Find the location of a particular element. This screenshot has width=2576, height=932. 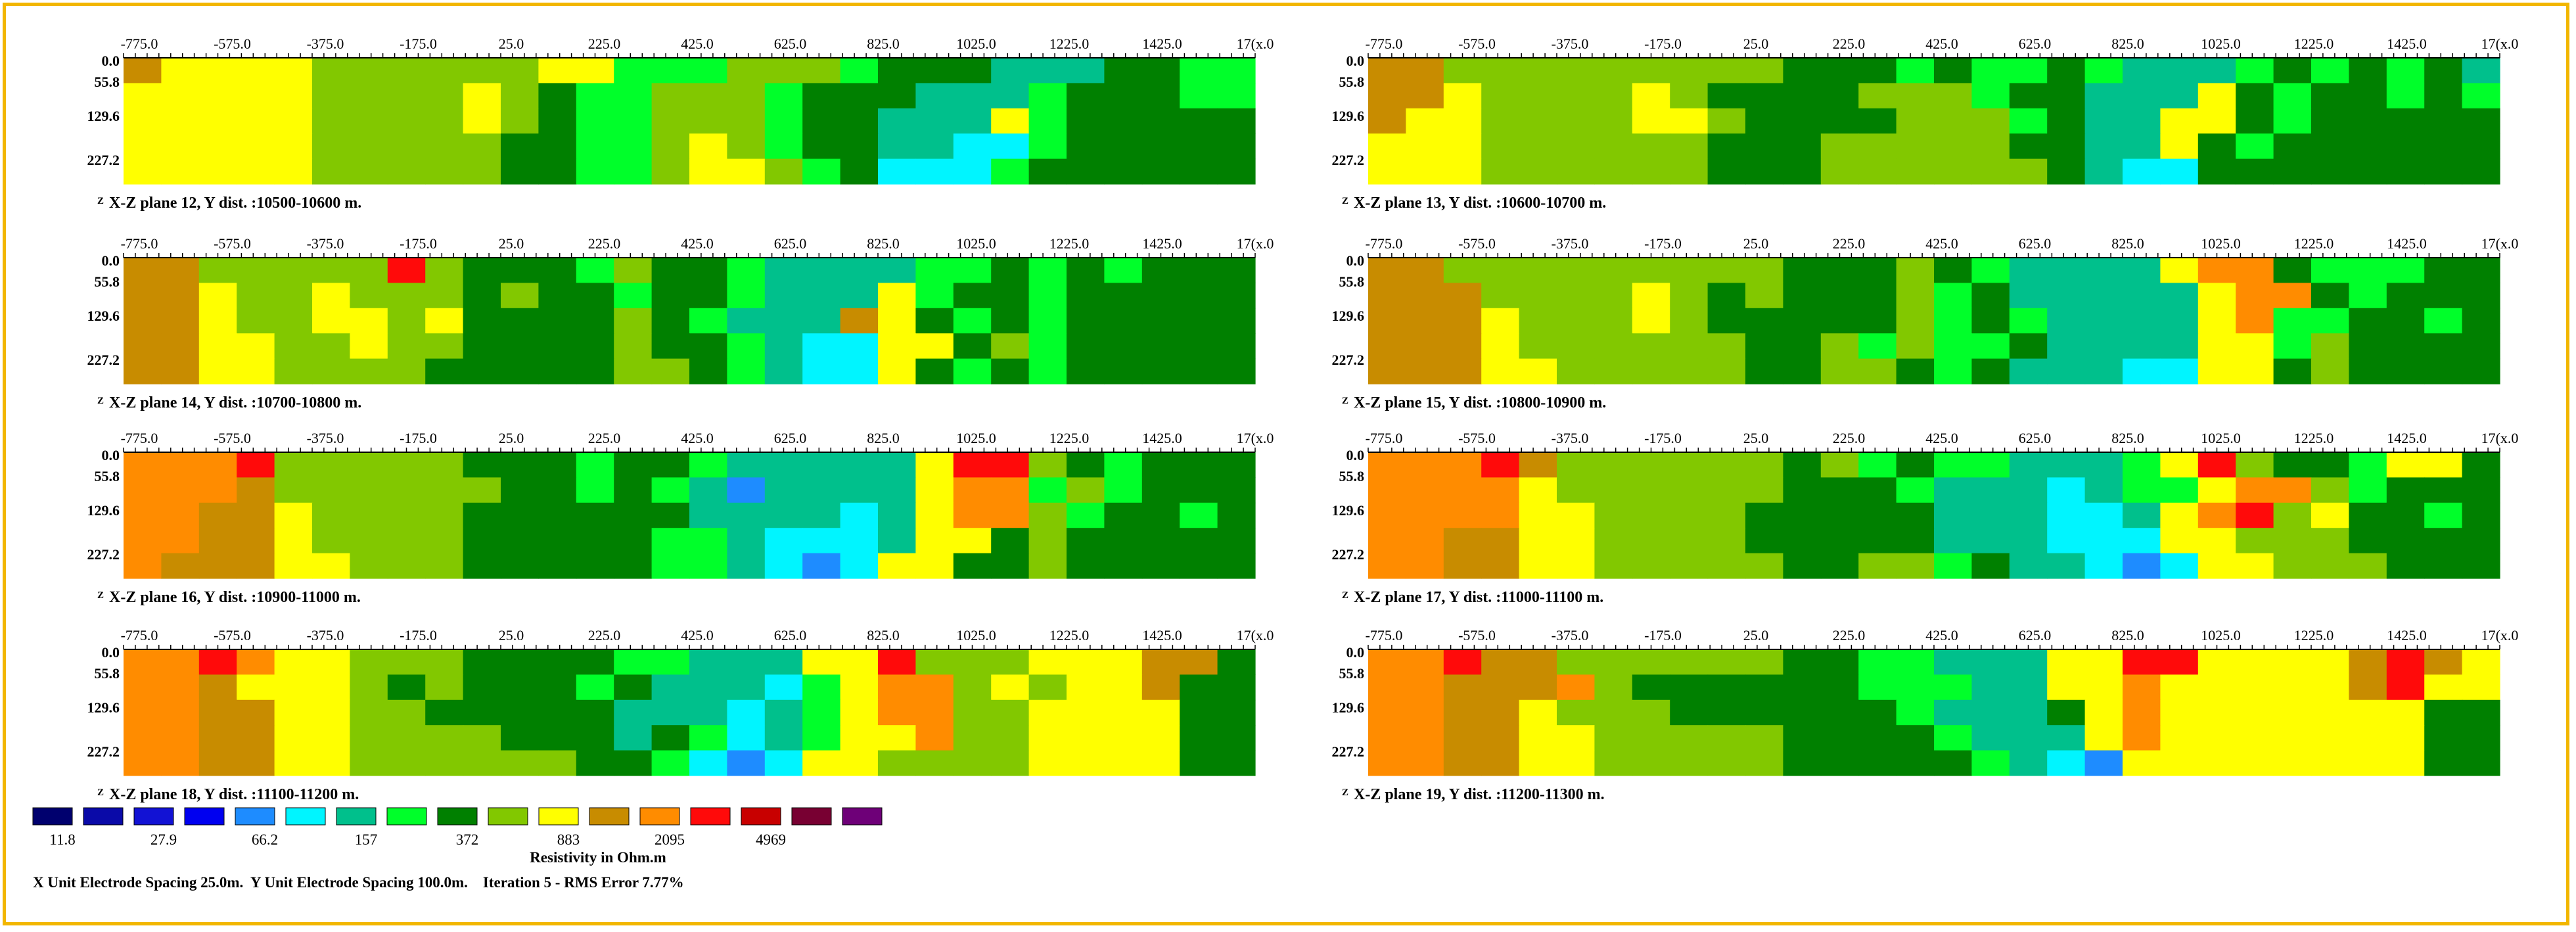

x-tick-label: 625.0 is located at coordinates (790, 438).